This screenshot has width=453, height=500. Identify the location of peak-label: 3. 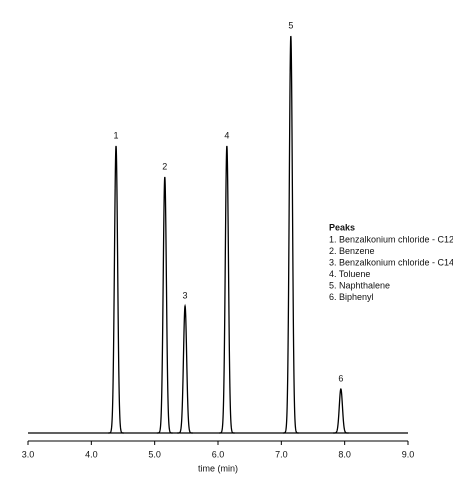
(185, 295).